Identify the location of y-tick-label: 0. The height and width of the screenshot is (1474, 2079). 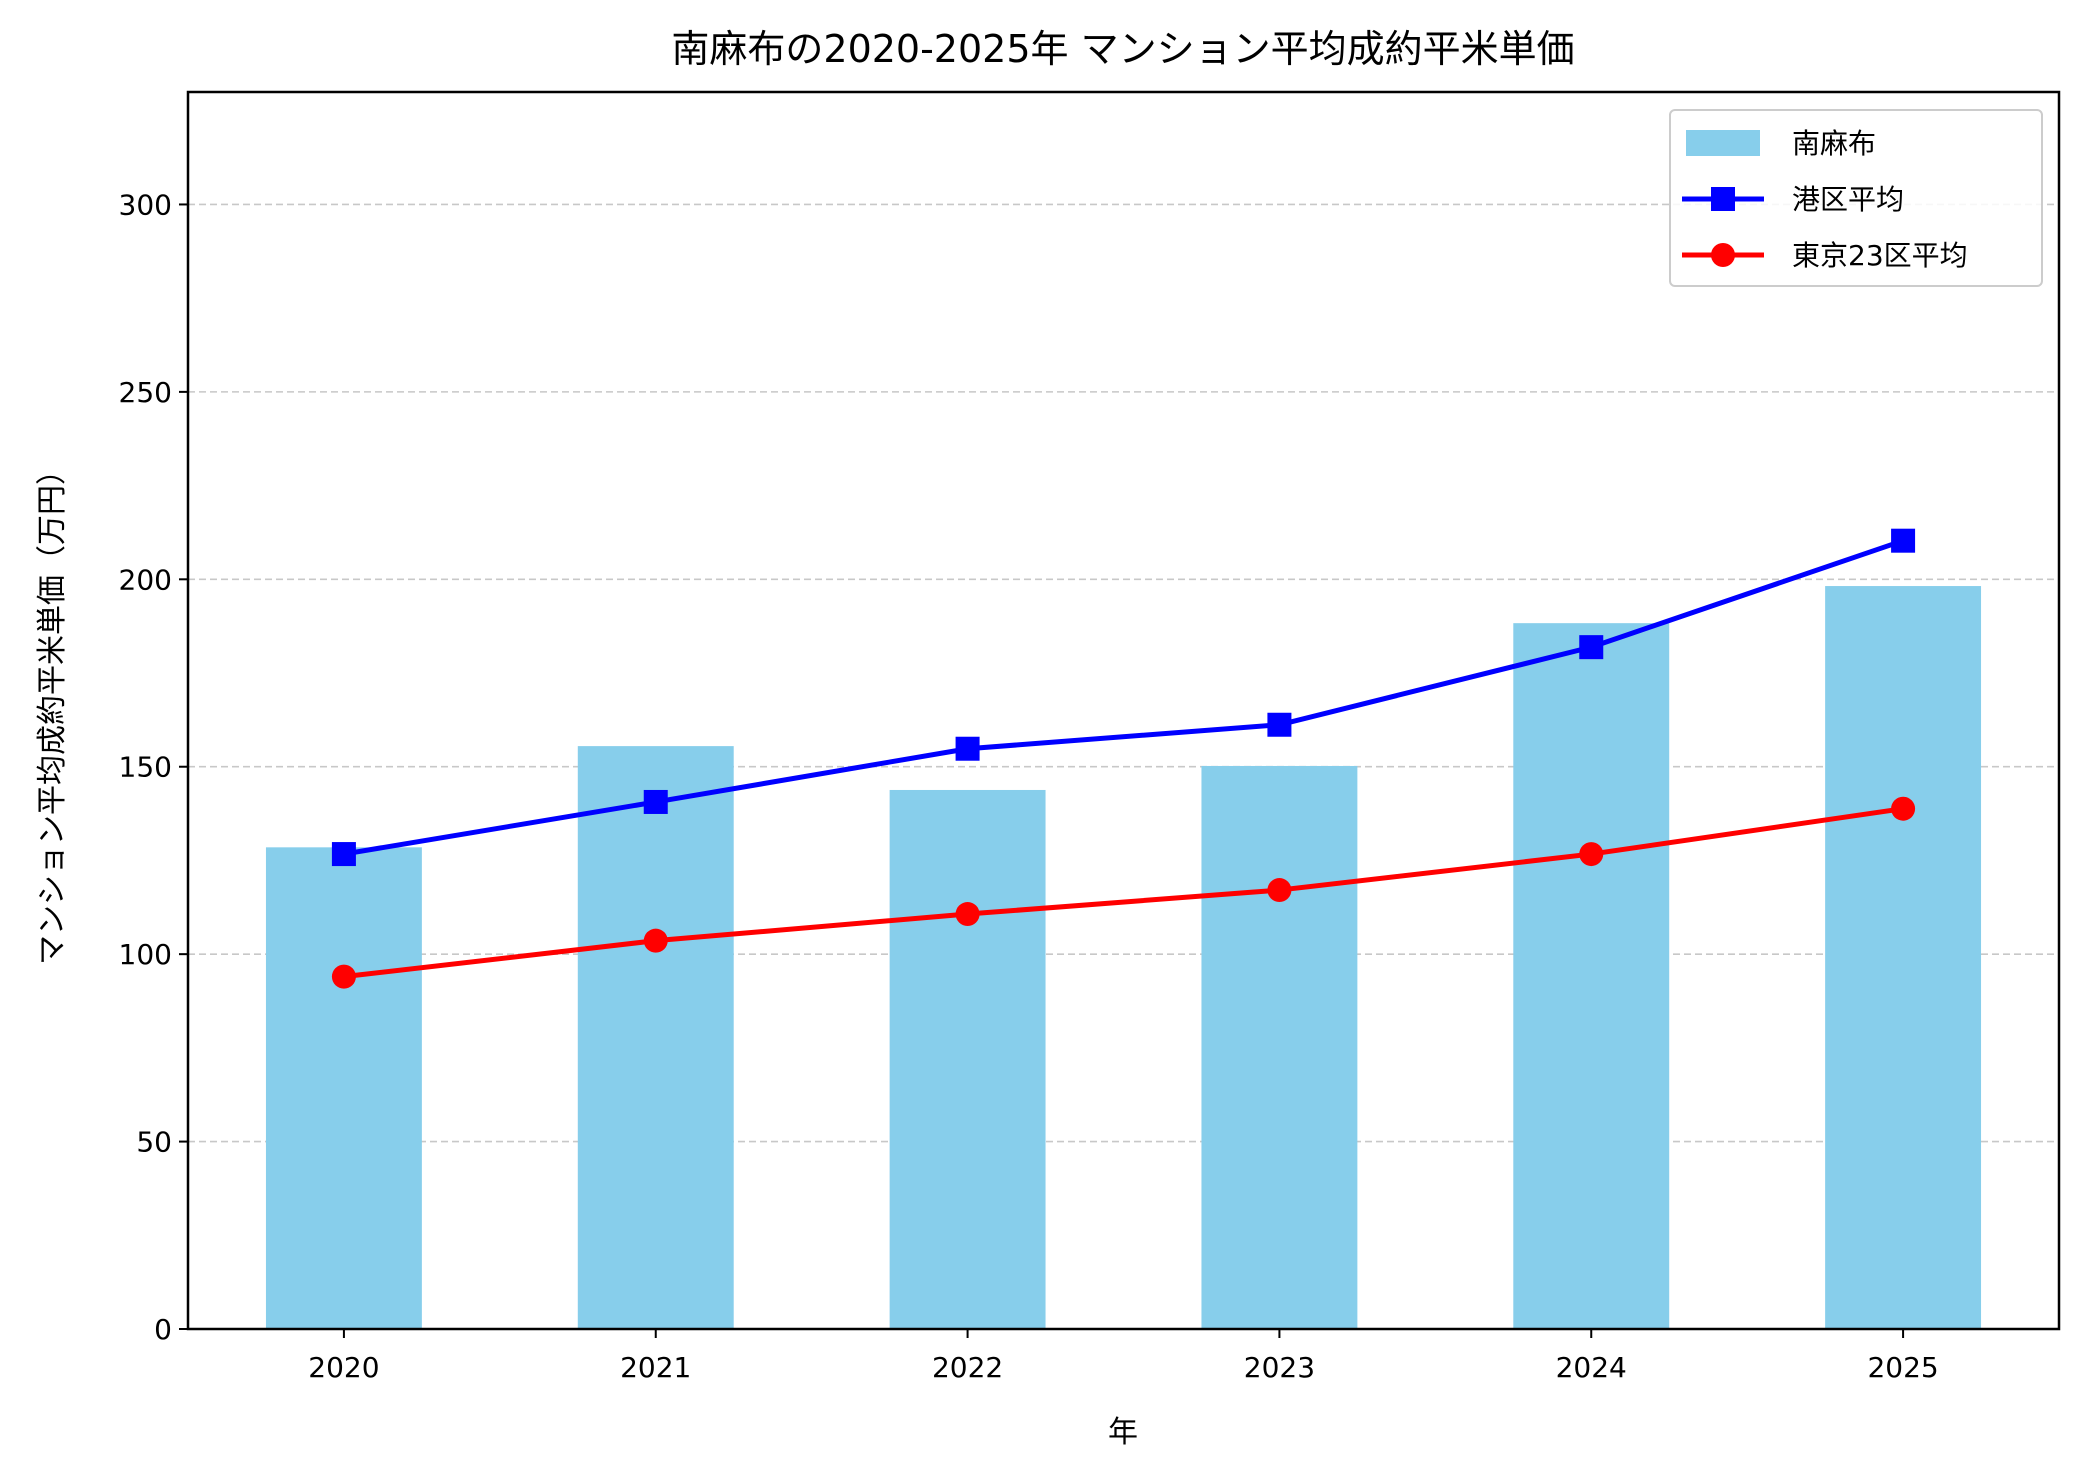
(163, 1329).